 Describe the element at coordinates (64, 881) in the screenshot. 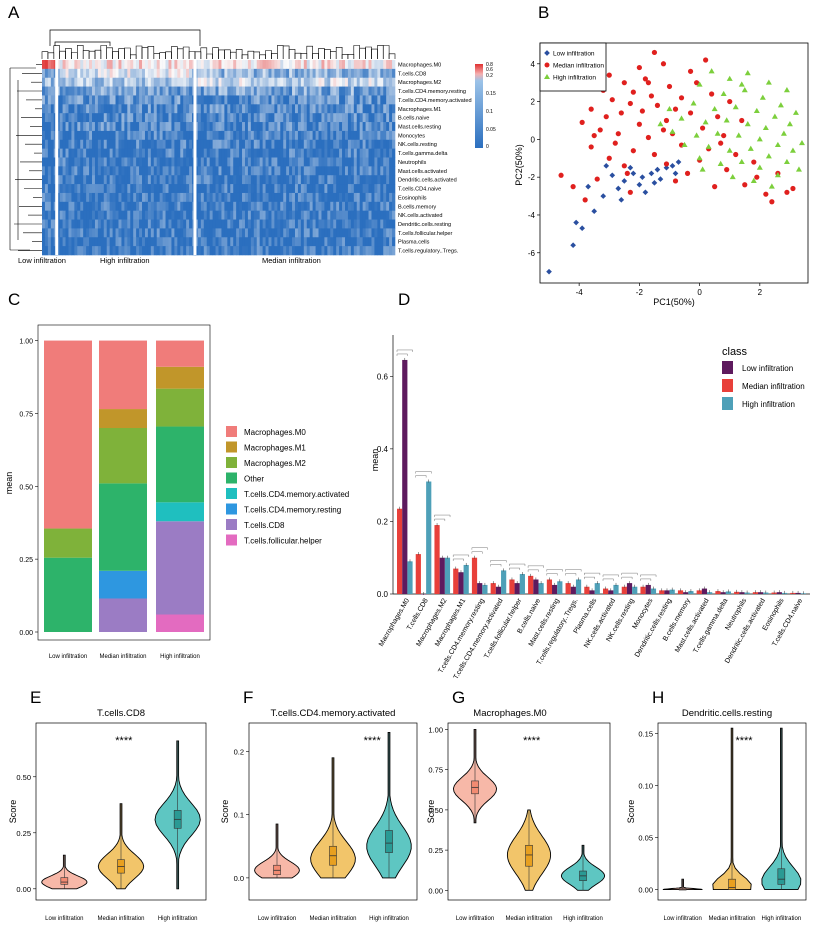

I see `violin-box` at that location.